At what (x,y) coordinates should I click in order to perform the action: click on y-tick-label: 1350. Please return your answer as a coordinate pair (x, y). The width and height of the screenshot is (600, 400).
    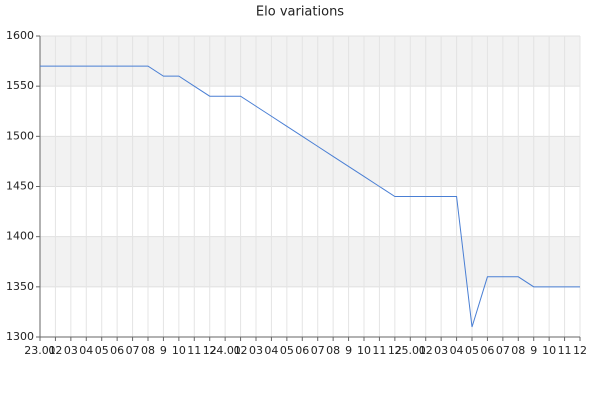
    Looking at the image, I should click on (20, 286).